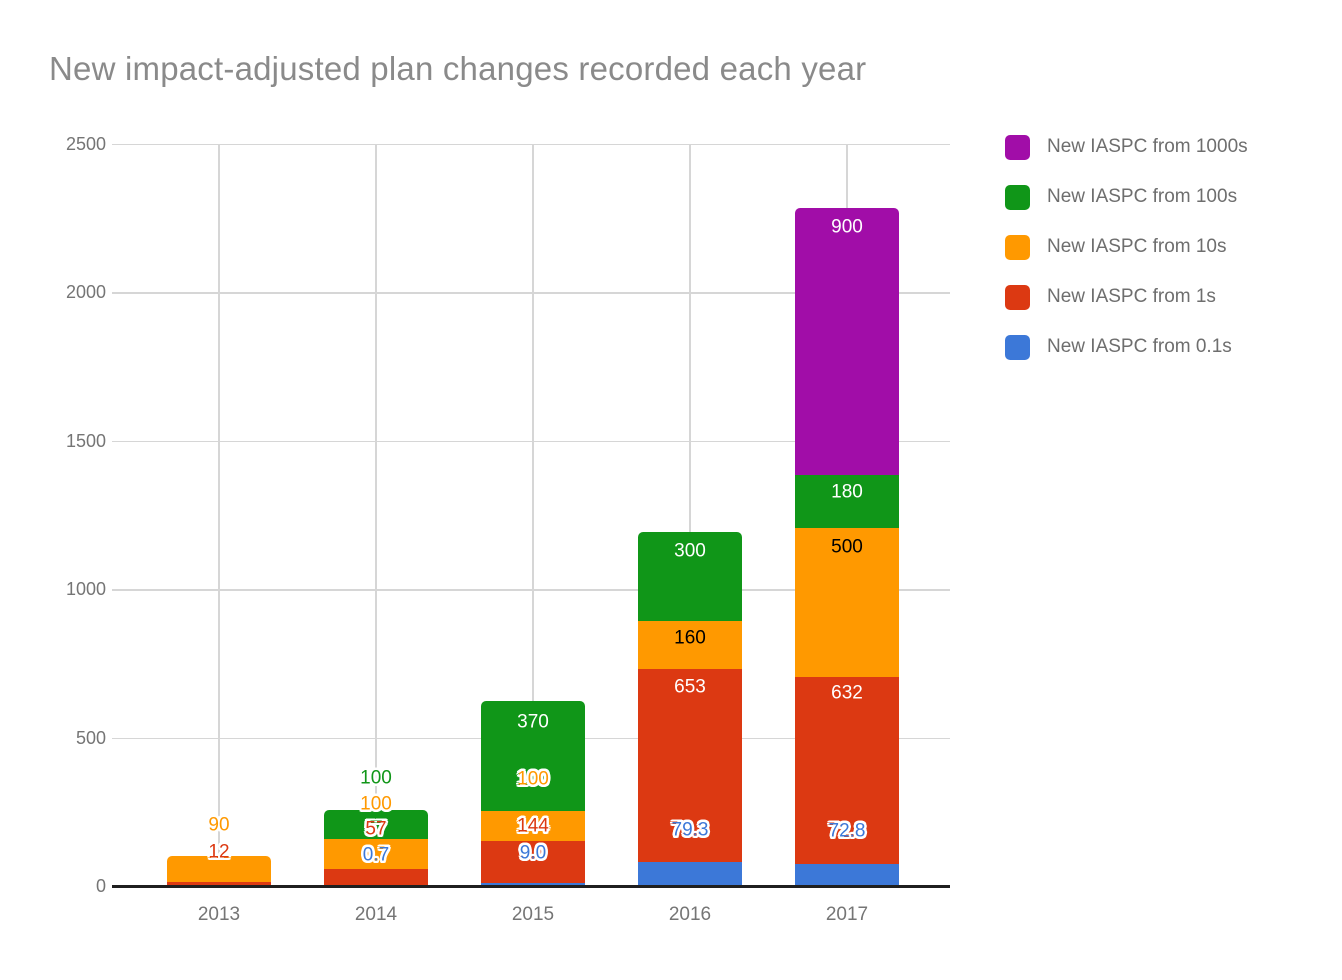 This screenshot has width=1342, height=980. I want to click on y-axis-tick-label: 0, so click(100, 886).